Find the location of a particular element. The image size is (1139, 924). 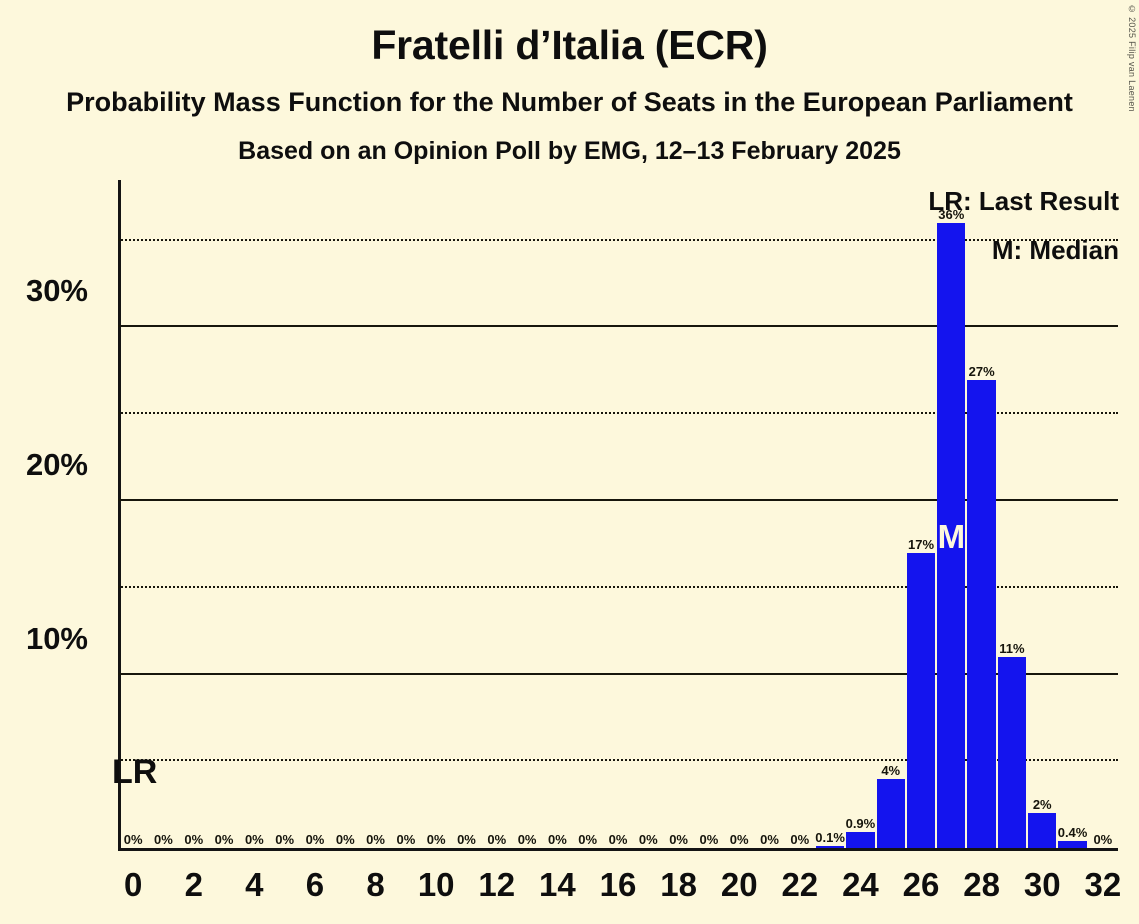

copyright-notice: © 2025 Filip van Laenen is located at coordinates (1132, 58).